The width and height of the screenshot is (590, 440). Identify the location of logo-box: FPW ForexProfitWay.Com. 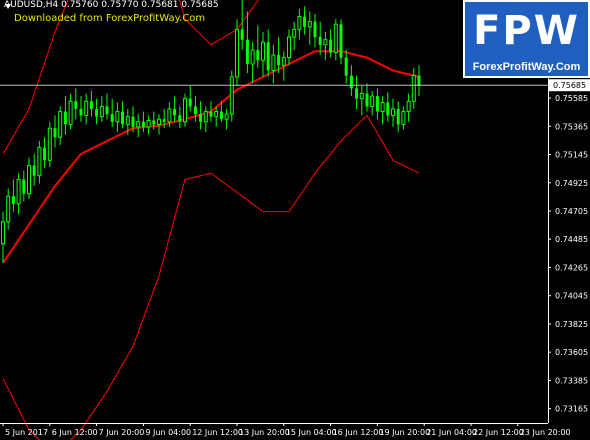
(526, 39).